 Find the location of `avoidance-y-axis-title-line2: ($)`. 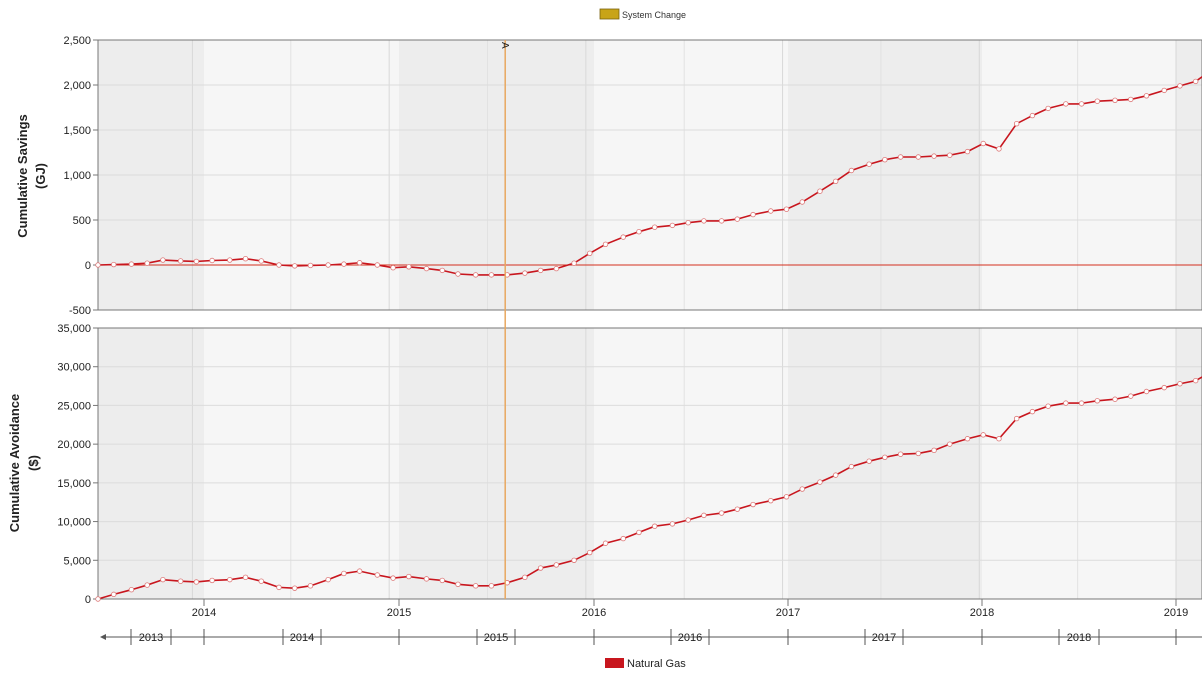

avoidance-y-axis-title-line2: ($) is located at coordinates (33, 463).